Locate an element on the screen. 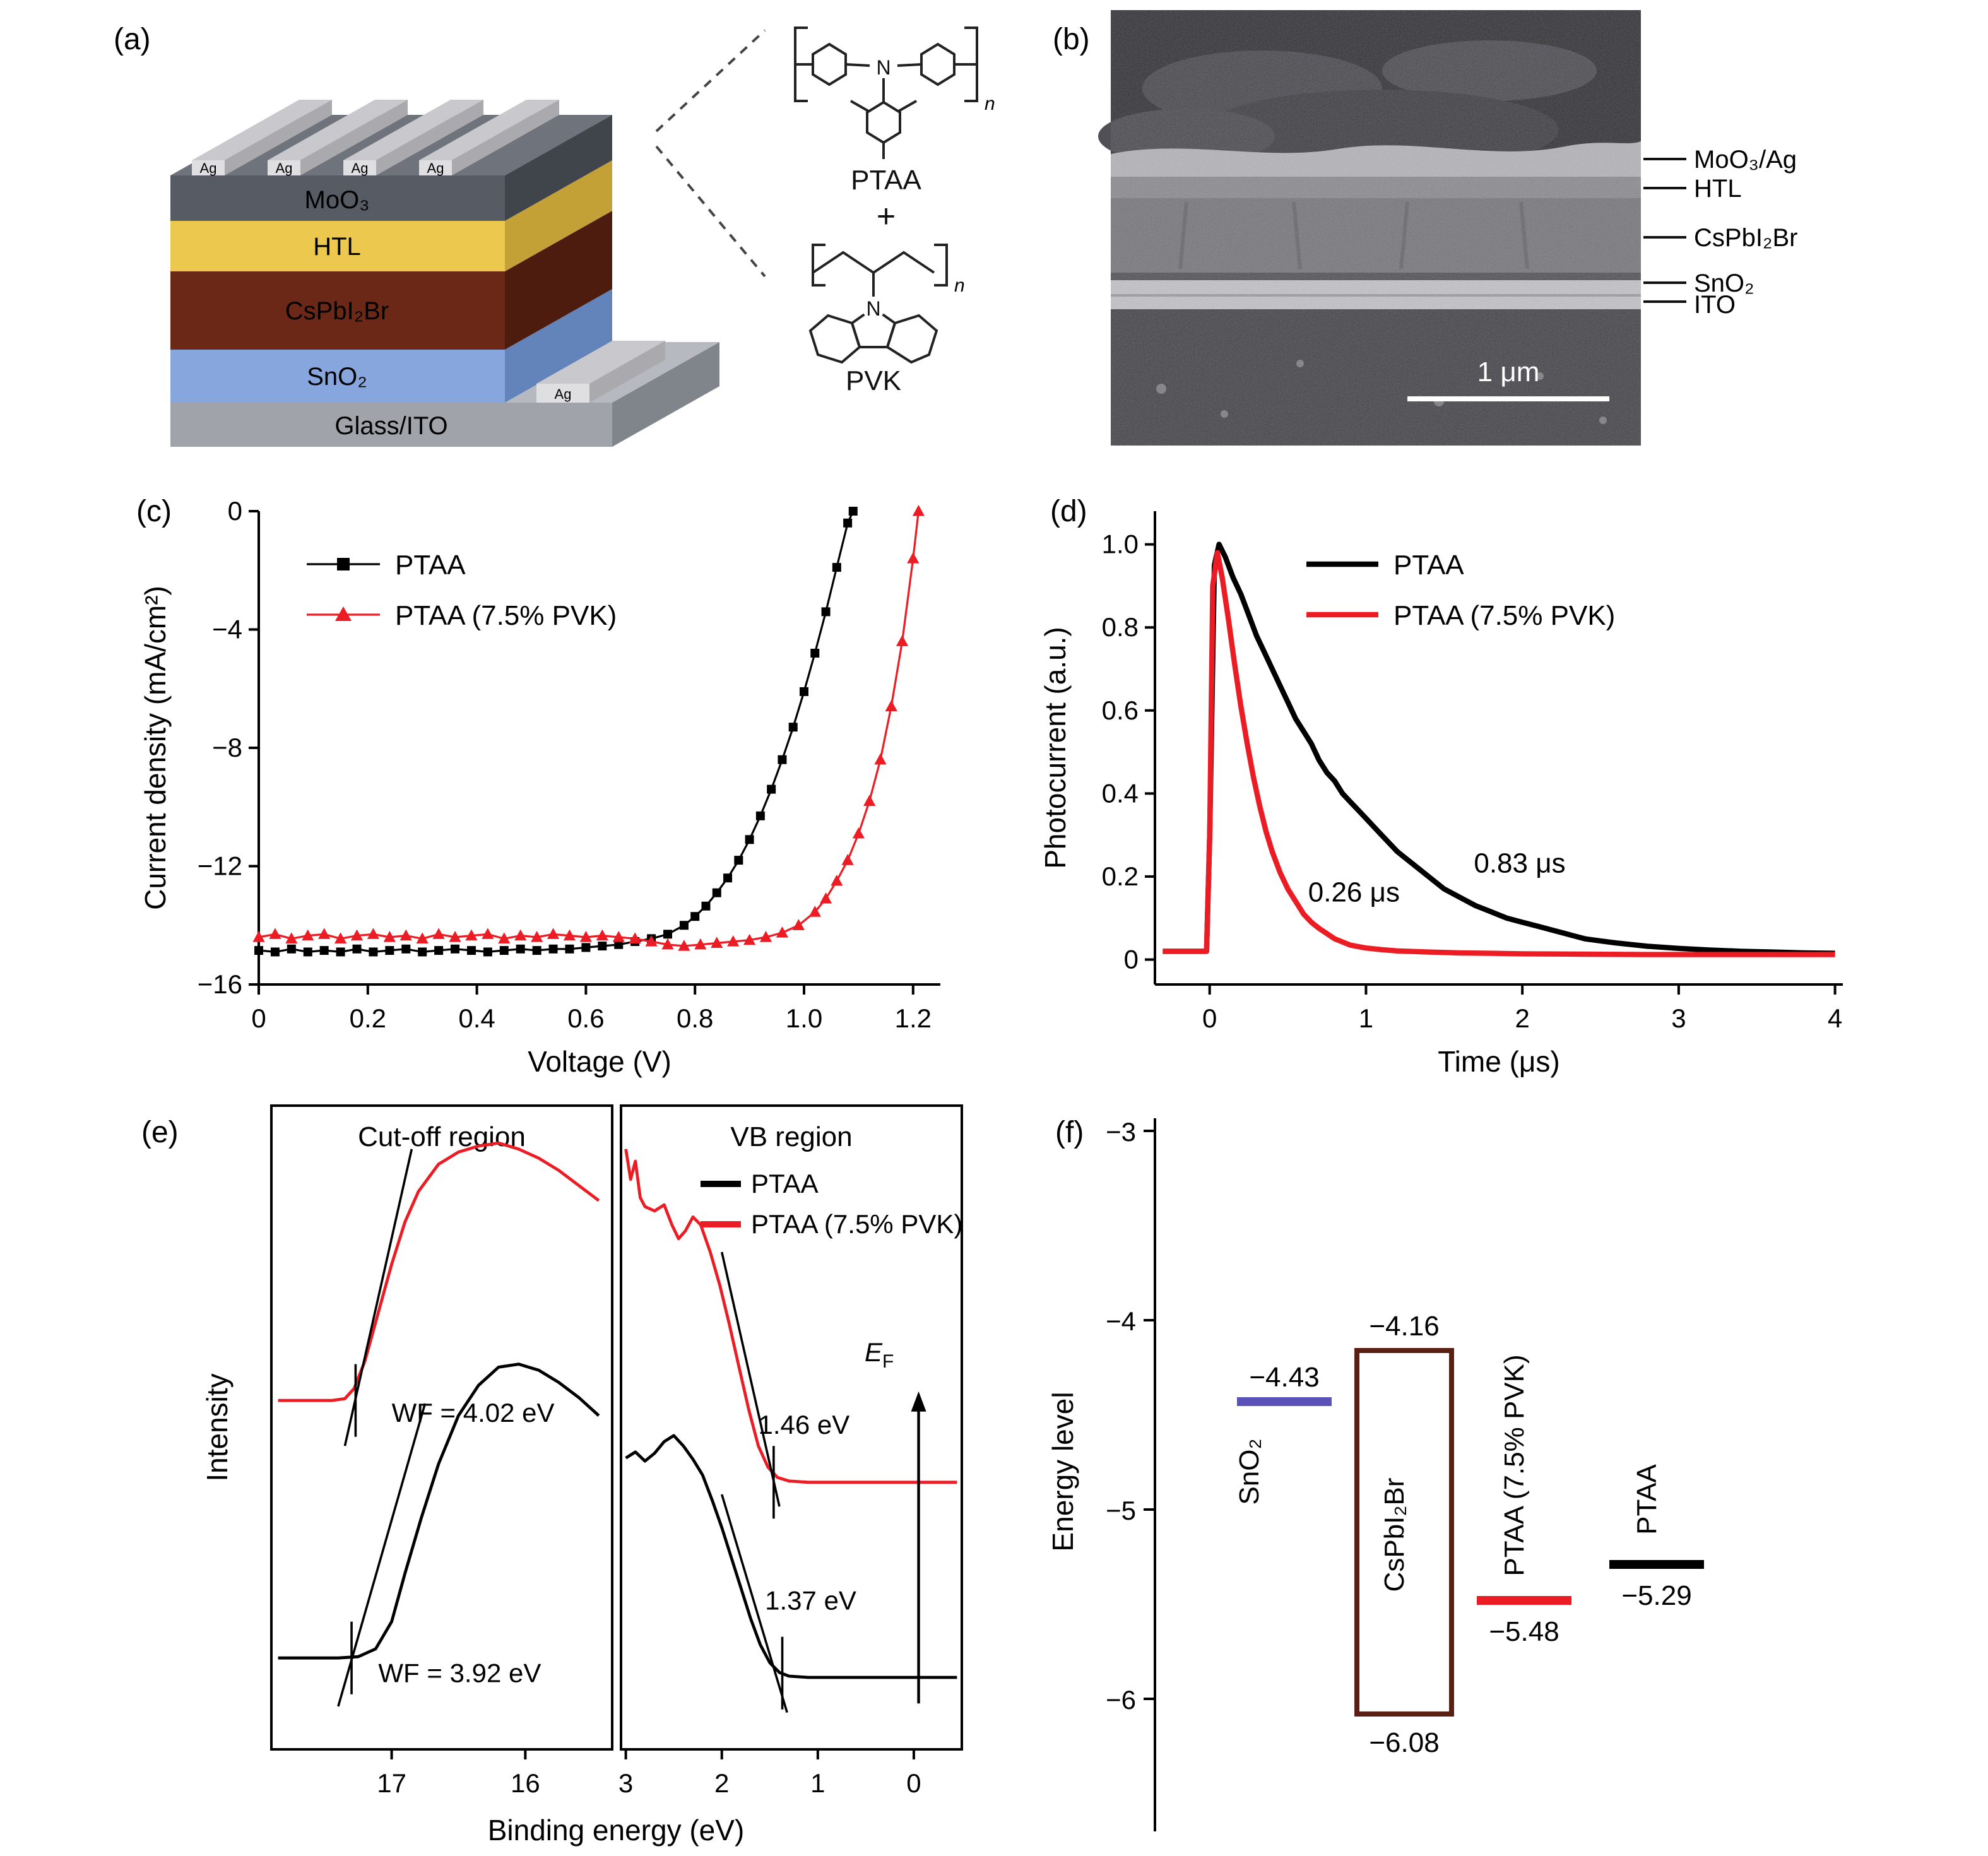 Image resolution: width=1988 pixels, height=1856 pixels. moo3-front is located at coordinates (337, 198).